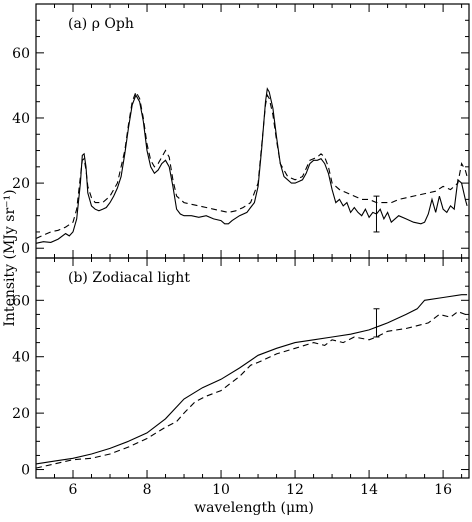  What do you see at coordinates (101, 24) in the screenshot?
I see `panel-label: (a) ρ Oph` at bounding box center [101, 24].